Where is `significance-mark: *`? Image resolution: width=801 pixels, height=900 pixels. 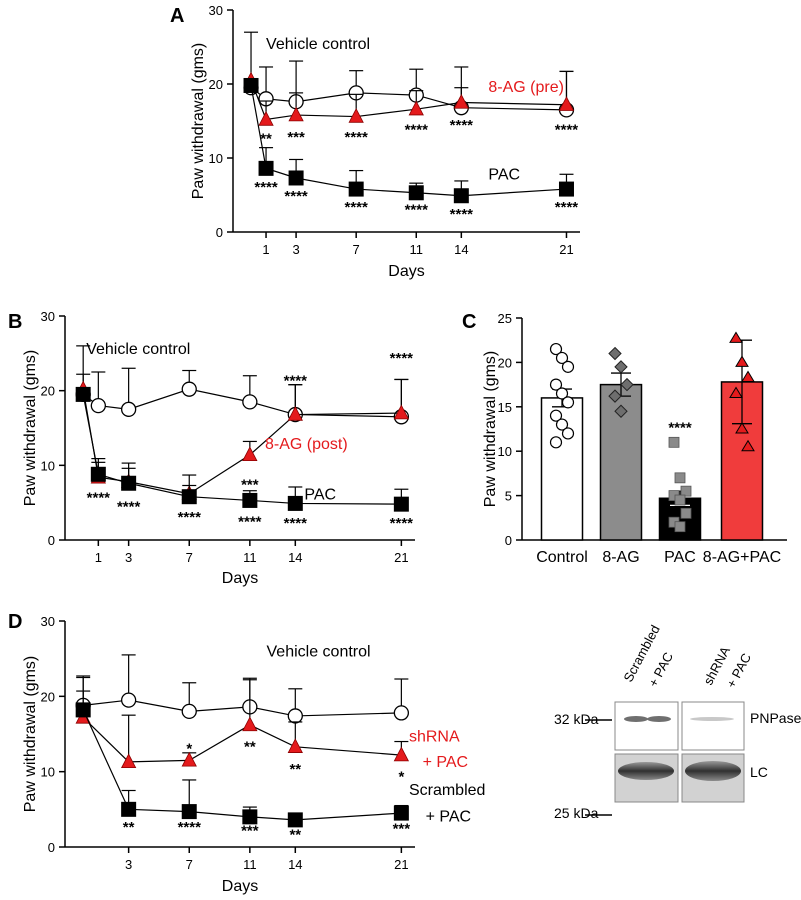
significance-mark: * is located at coordinates (189, 749).